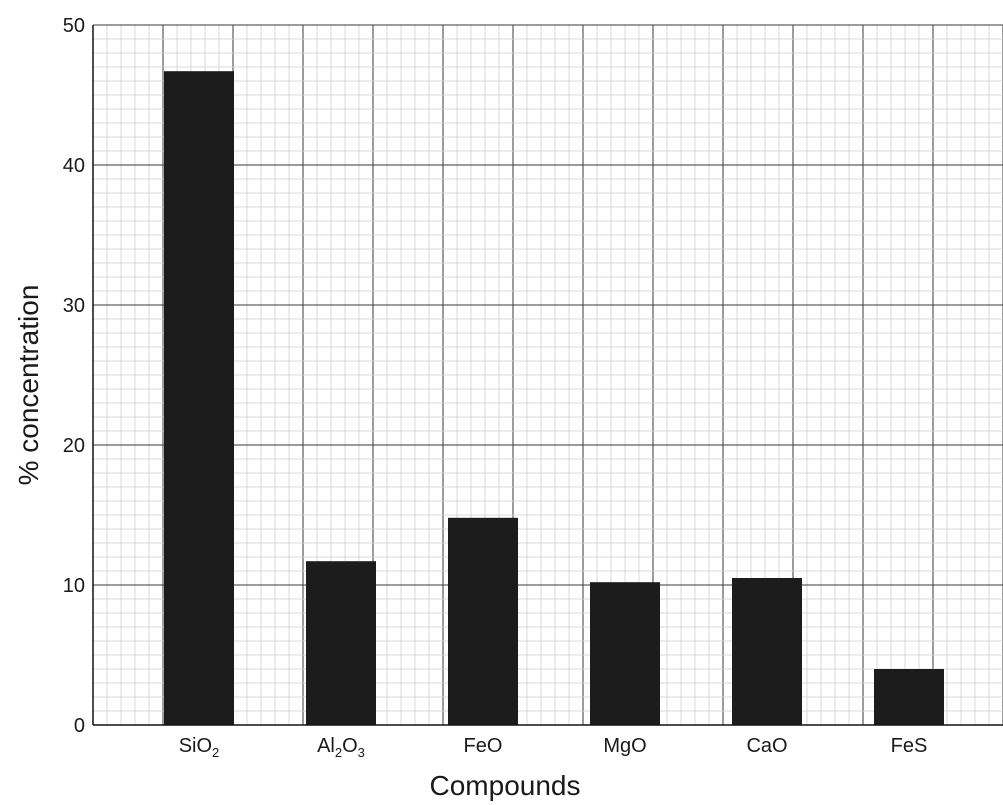 The image size is (1003, 805). I want to click on bar-fes, so click(909, 697).